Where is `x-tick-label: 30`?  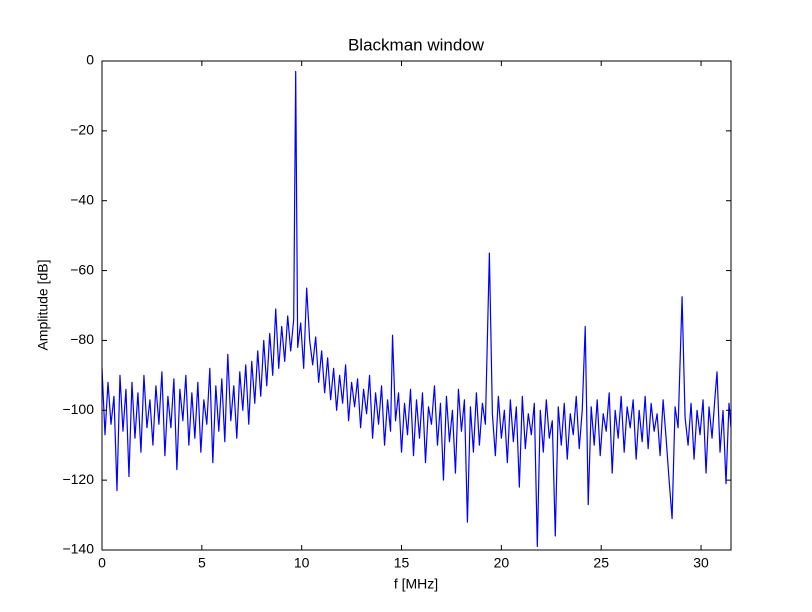
x-tick-label: 30 is located at coordinates (701, 563).